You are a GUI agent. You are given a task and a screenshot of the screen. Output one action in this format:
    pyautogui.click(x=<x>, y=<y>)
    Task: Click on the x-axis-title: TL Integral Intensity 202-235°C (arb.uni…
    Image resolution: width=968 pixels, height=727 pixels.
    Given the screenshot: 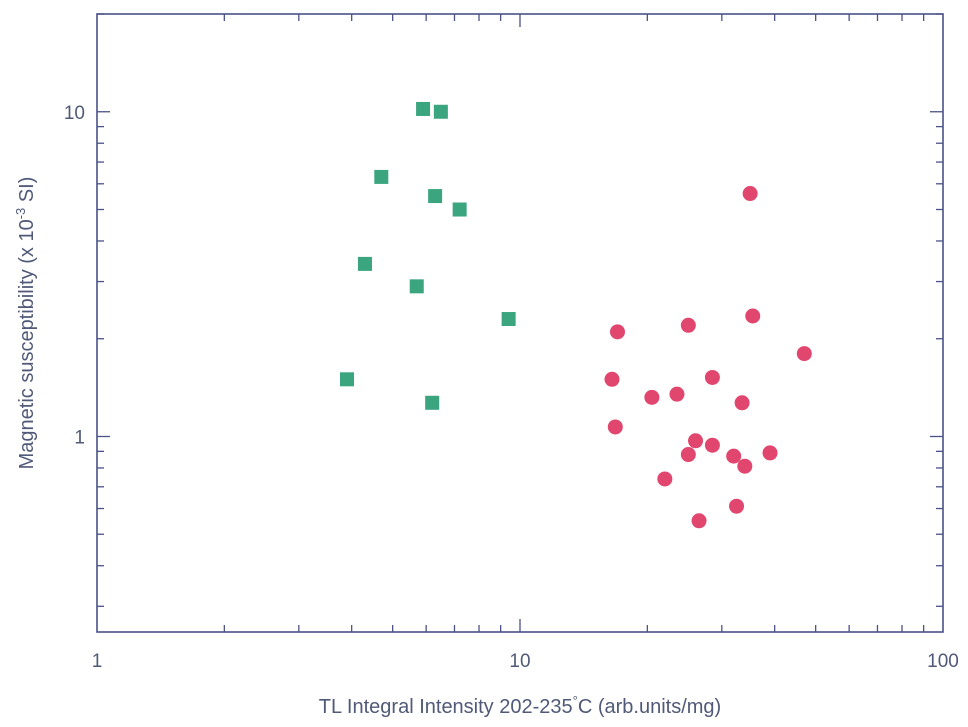 What is the action you would take?
    pyautogui.click(x=520, y=705)
    